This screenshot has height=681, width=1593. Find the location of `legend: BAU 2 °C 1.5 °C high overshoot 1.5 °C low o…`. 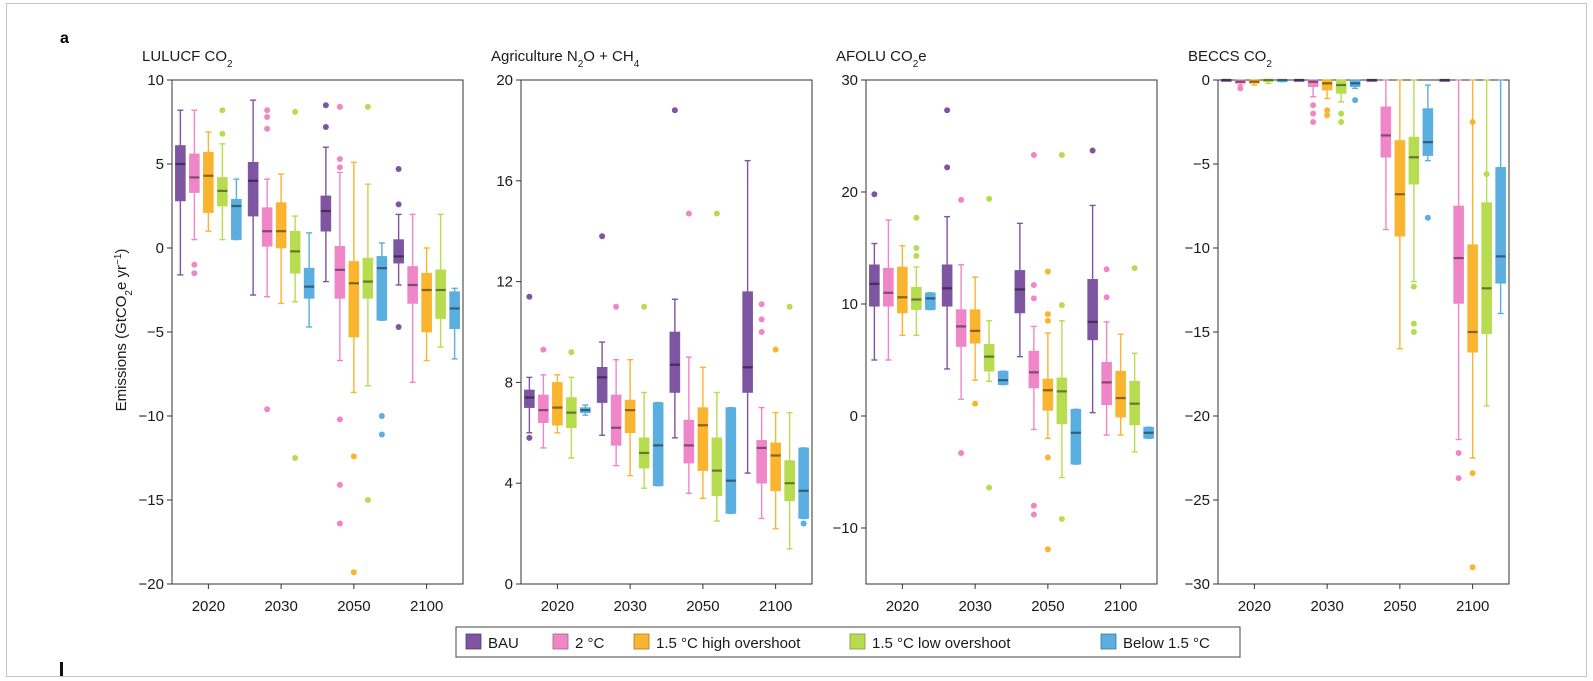

legend: BAU 2 °C 1.5 °C high overshoot 1.5 °C low o… is located at coordinates (848, 642).